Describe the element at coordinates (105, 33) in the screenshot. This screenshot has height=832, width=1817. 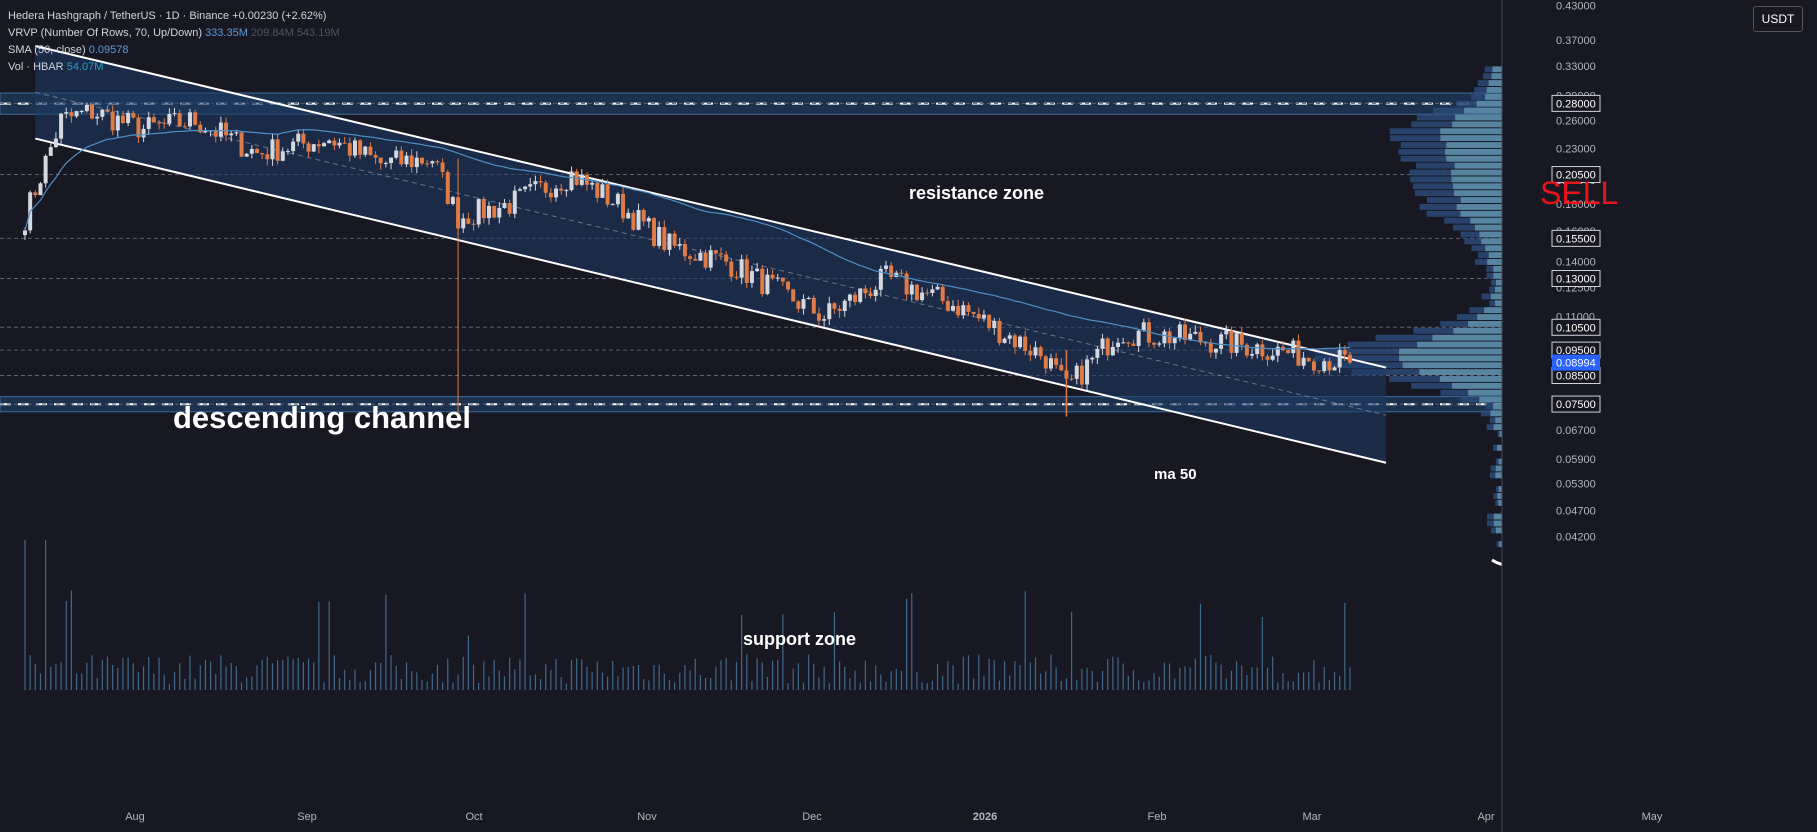
I see `vrvp-label: VRVP (Number Of Rows, 70, Up/Down)` at that location.